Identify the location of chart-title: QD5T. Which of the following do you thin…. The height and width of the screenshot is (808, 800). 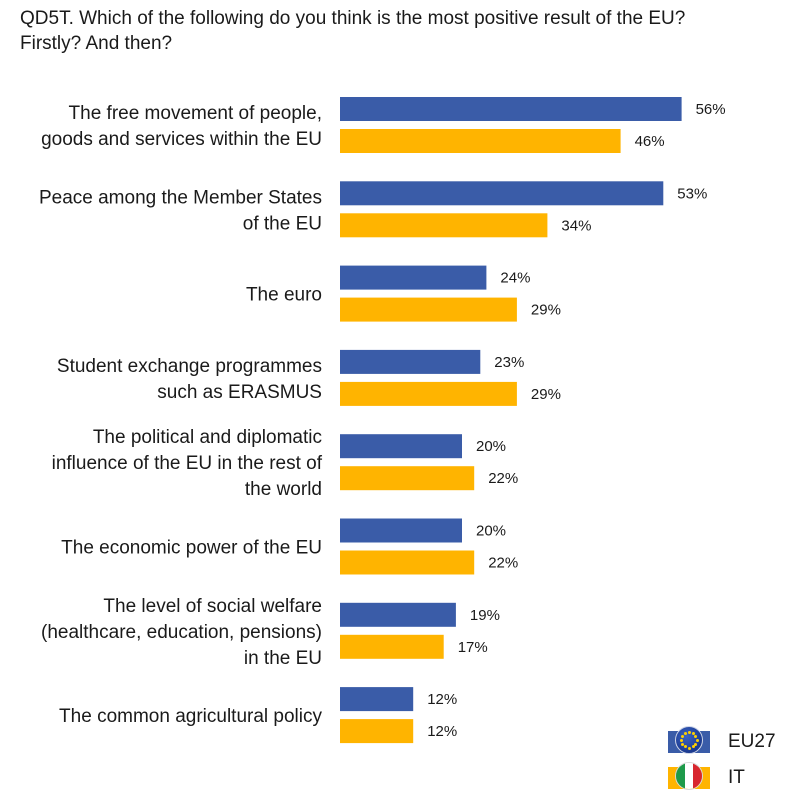
(400, 31).